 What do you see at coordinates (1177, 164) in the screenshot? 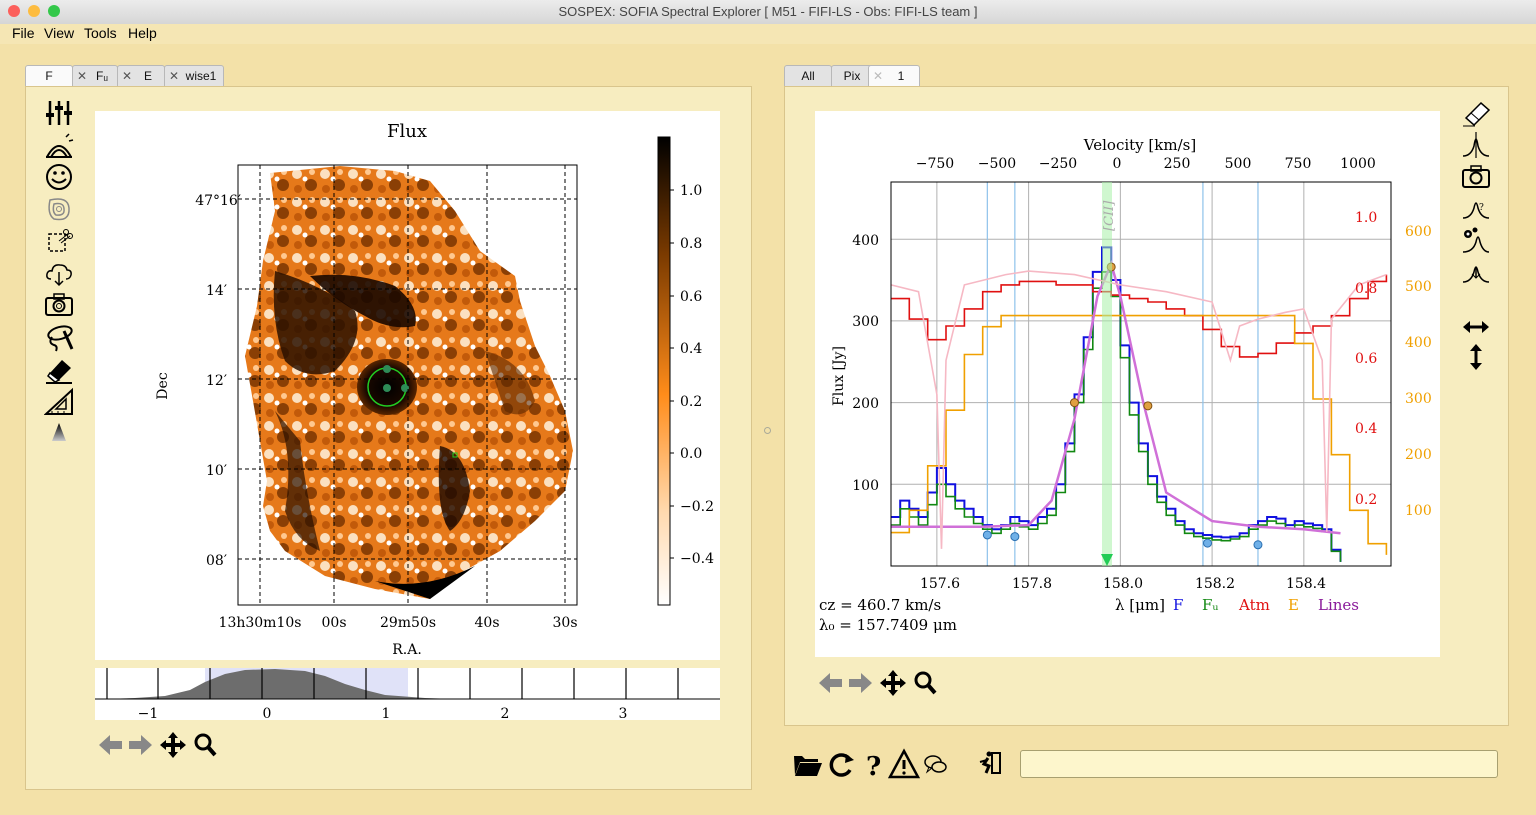
I see `velocity-tick: 250` at bounding box center [1177, 164].